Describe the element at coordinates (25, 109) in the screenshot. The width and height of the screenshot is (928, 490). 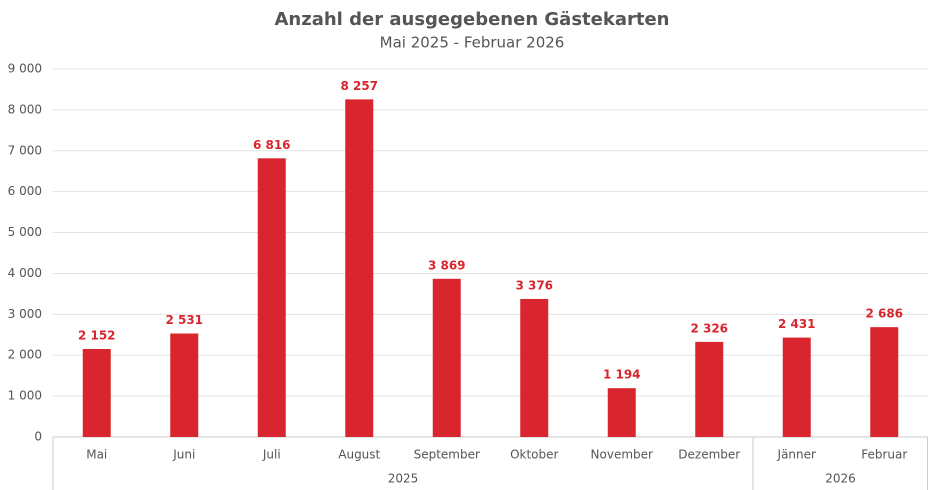
I see `y-tick-label: 8 000` at that location.